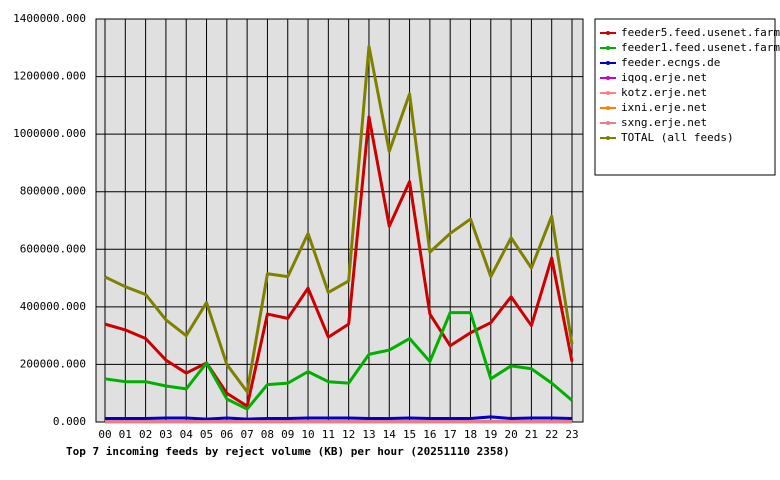 Image resolution: width=780 pixels, height=480 pixels. What do you see at coordinates (390, 434) in the screenshot?
I see `x-tick-label: 14` at bounding box center [390, 434].